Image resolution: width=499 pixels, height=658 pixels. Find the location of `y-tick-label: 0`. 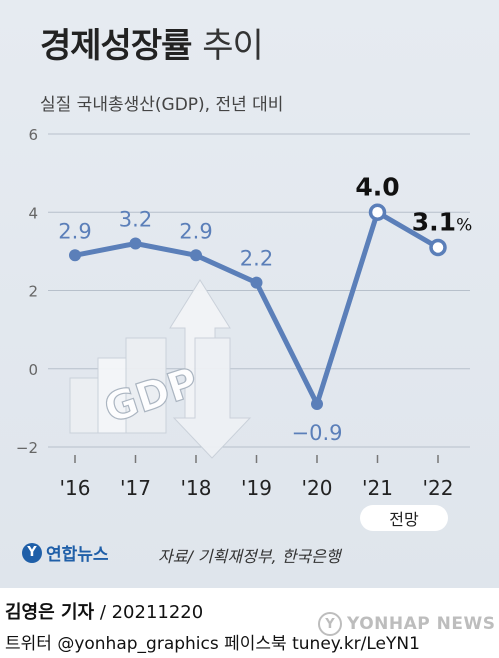

y-tick-label: 0 is located at coordinates (33, 370).